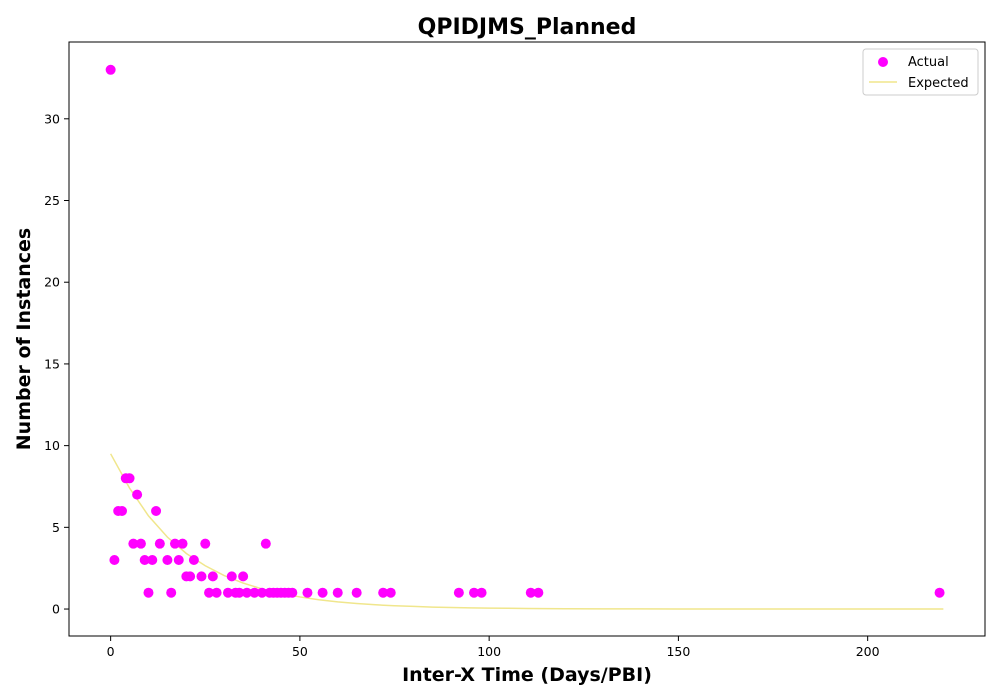 The image size is (1000, 700). I want to click on y-tick-label: 15, so click(52, 363).